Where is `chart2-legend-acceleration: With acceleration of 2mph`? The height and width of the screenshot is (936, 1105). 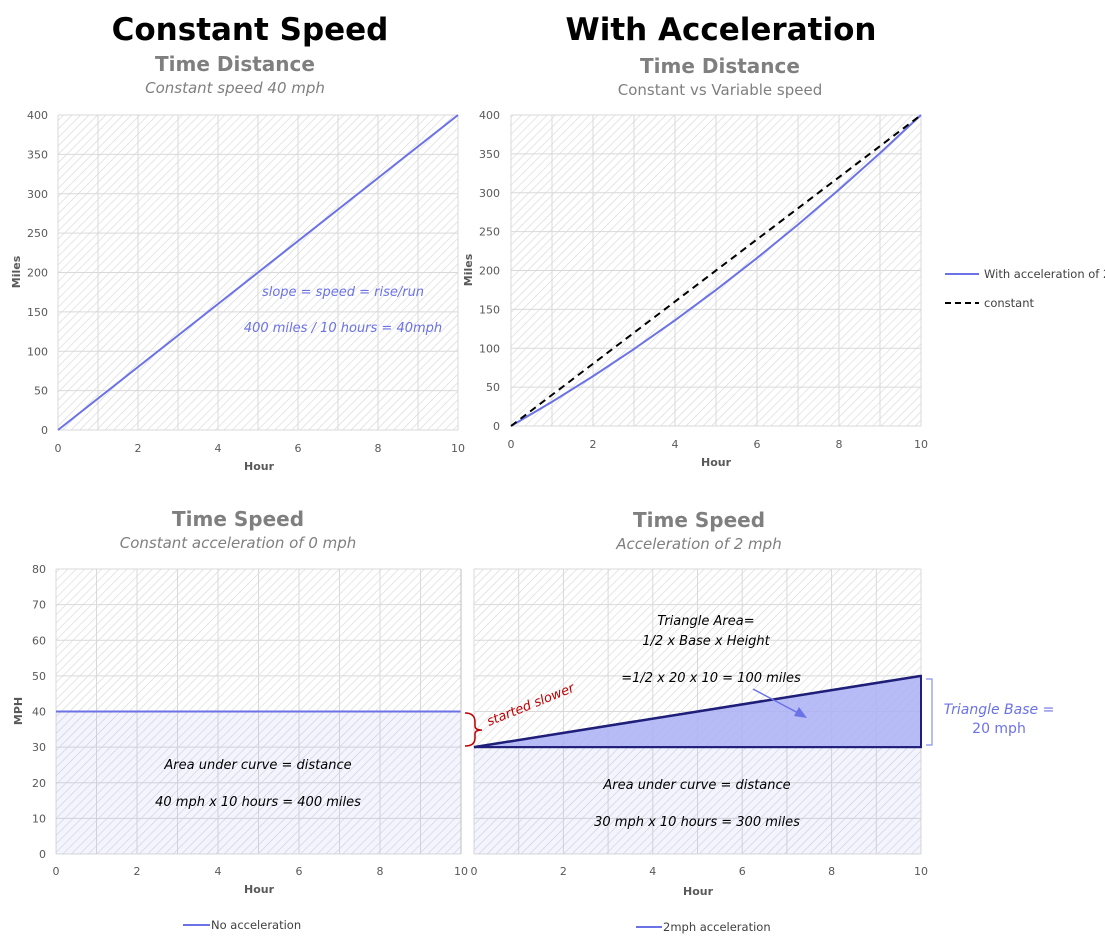
chart2-legend-acceleration: With acceleration of 2mph is located at coordinates (1044, 274).